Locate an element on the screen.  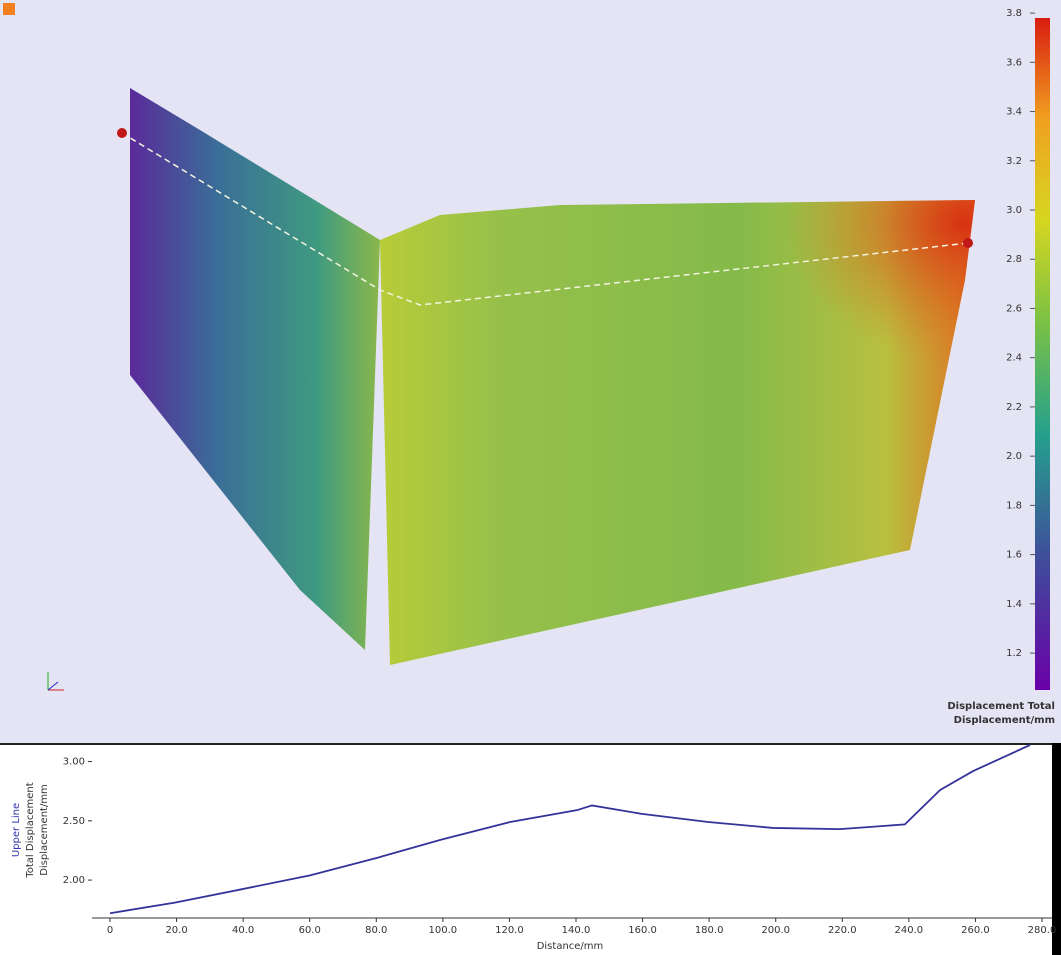
x-tick-label: 80.0 is located at coordinates (376, 930).